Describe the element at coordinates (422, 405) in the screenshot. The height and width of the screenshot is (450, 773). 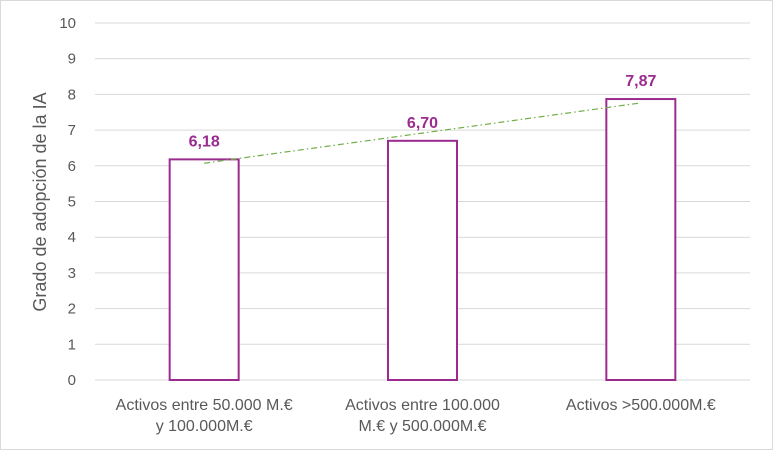
I see `x-tick-label: Activos entre 100.000` at that location.